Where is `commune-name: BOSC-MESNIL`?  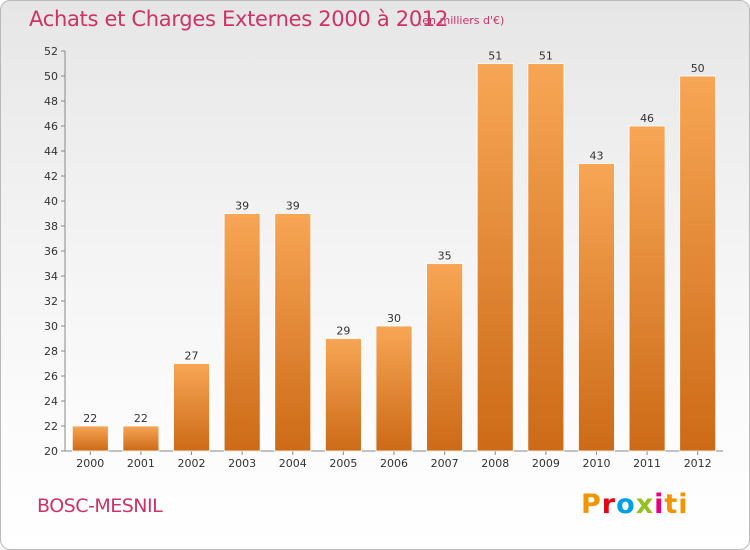
commune-name: BOSC-MESNIL is located at coordinates (100, 506).